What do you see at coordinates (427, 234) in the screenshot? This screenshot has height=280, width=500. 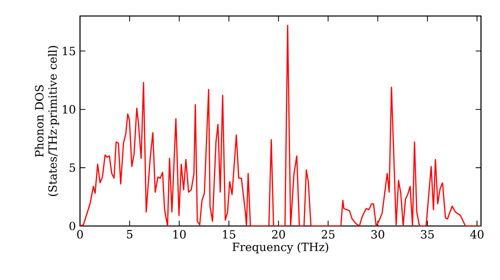 I see `x-tick-label: 35` at bounding box center [427, 234].